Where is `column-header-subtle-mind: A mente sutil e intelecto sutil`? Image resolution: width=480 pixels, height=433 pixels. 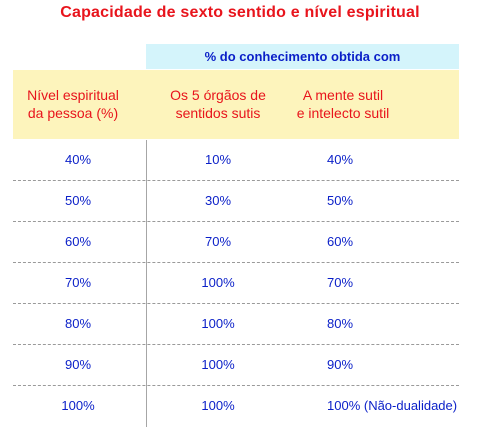
column-header-subtle-mind: A mente sutil e intelecto sutil is located at coordinates (343, 104).